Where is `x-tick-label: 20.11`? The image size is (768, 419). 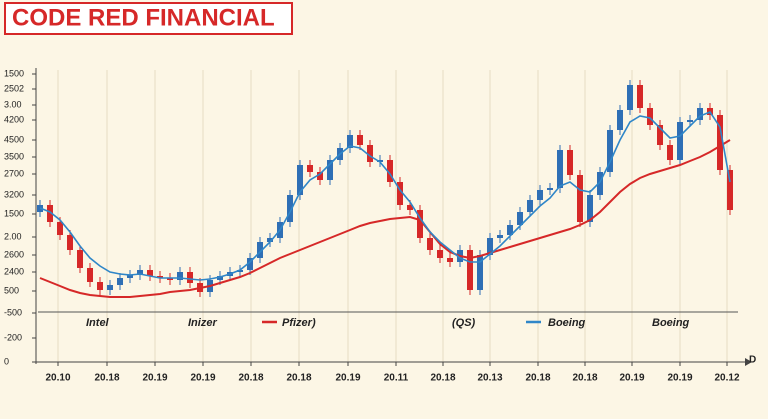
x-tick-label: 20.11 is located at coordinates (396, 378).